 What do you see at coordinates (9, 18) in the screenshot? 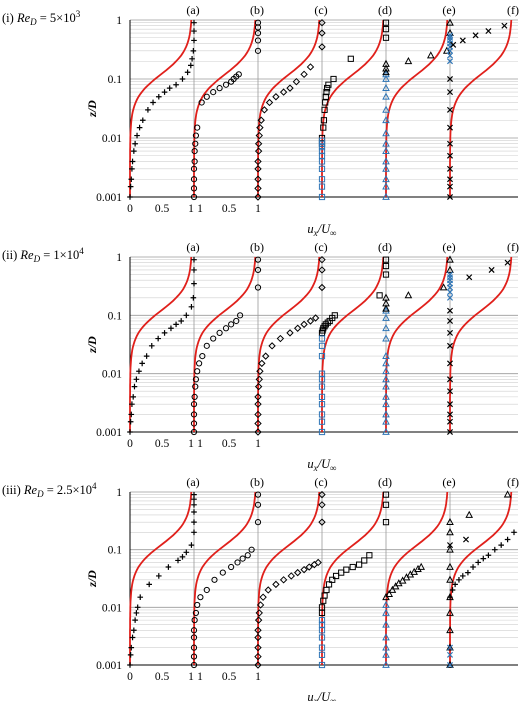
I see `block-title-prefix: (i)` at bounding box center [9, 18].